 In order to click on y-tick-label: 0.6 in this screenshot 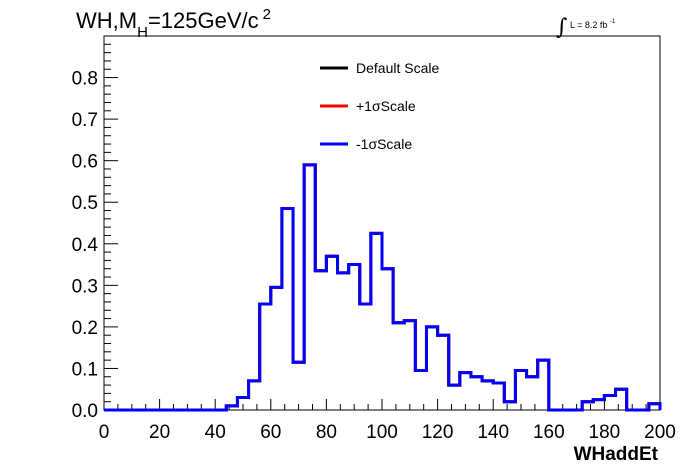, I will do `click(85, 162)`.